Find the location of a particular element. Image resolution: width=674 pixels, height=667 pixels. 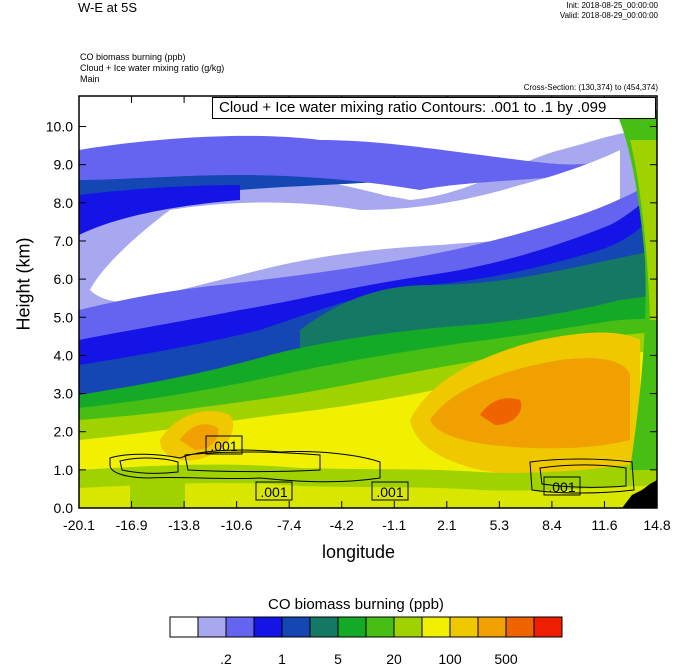

cross-section-label: Cross-Section: (130,374) to (454,374) is located at coordinates (590, 87).